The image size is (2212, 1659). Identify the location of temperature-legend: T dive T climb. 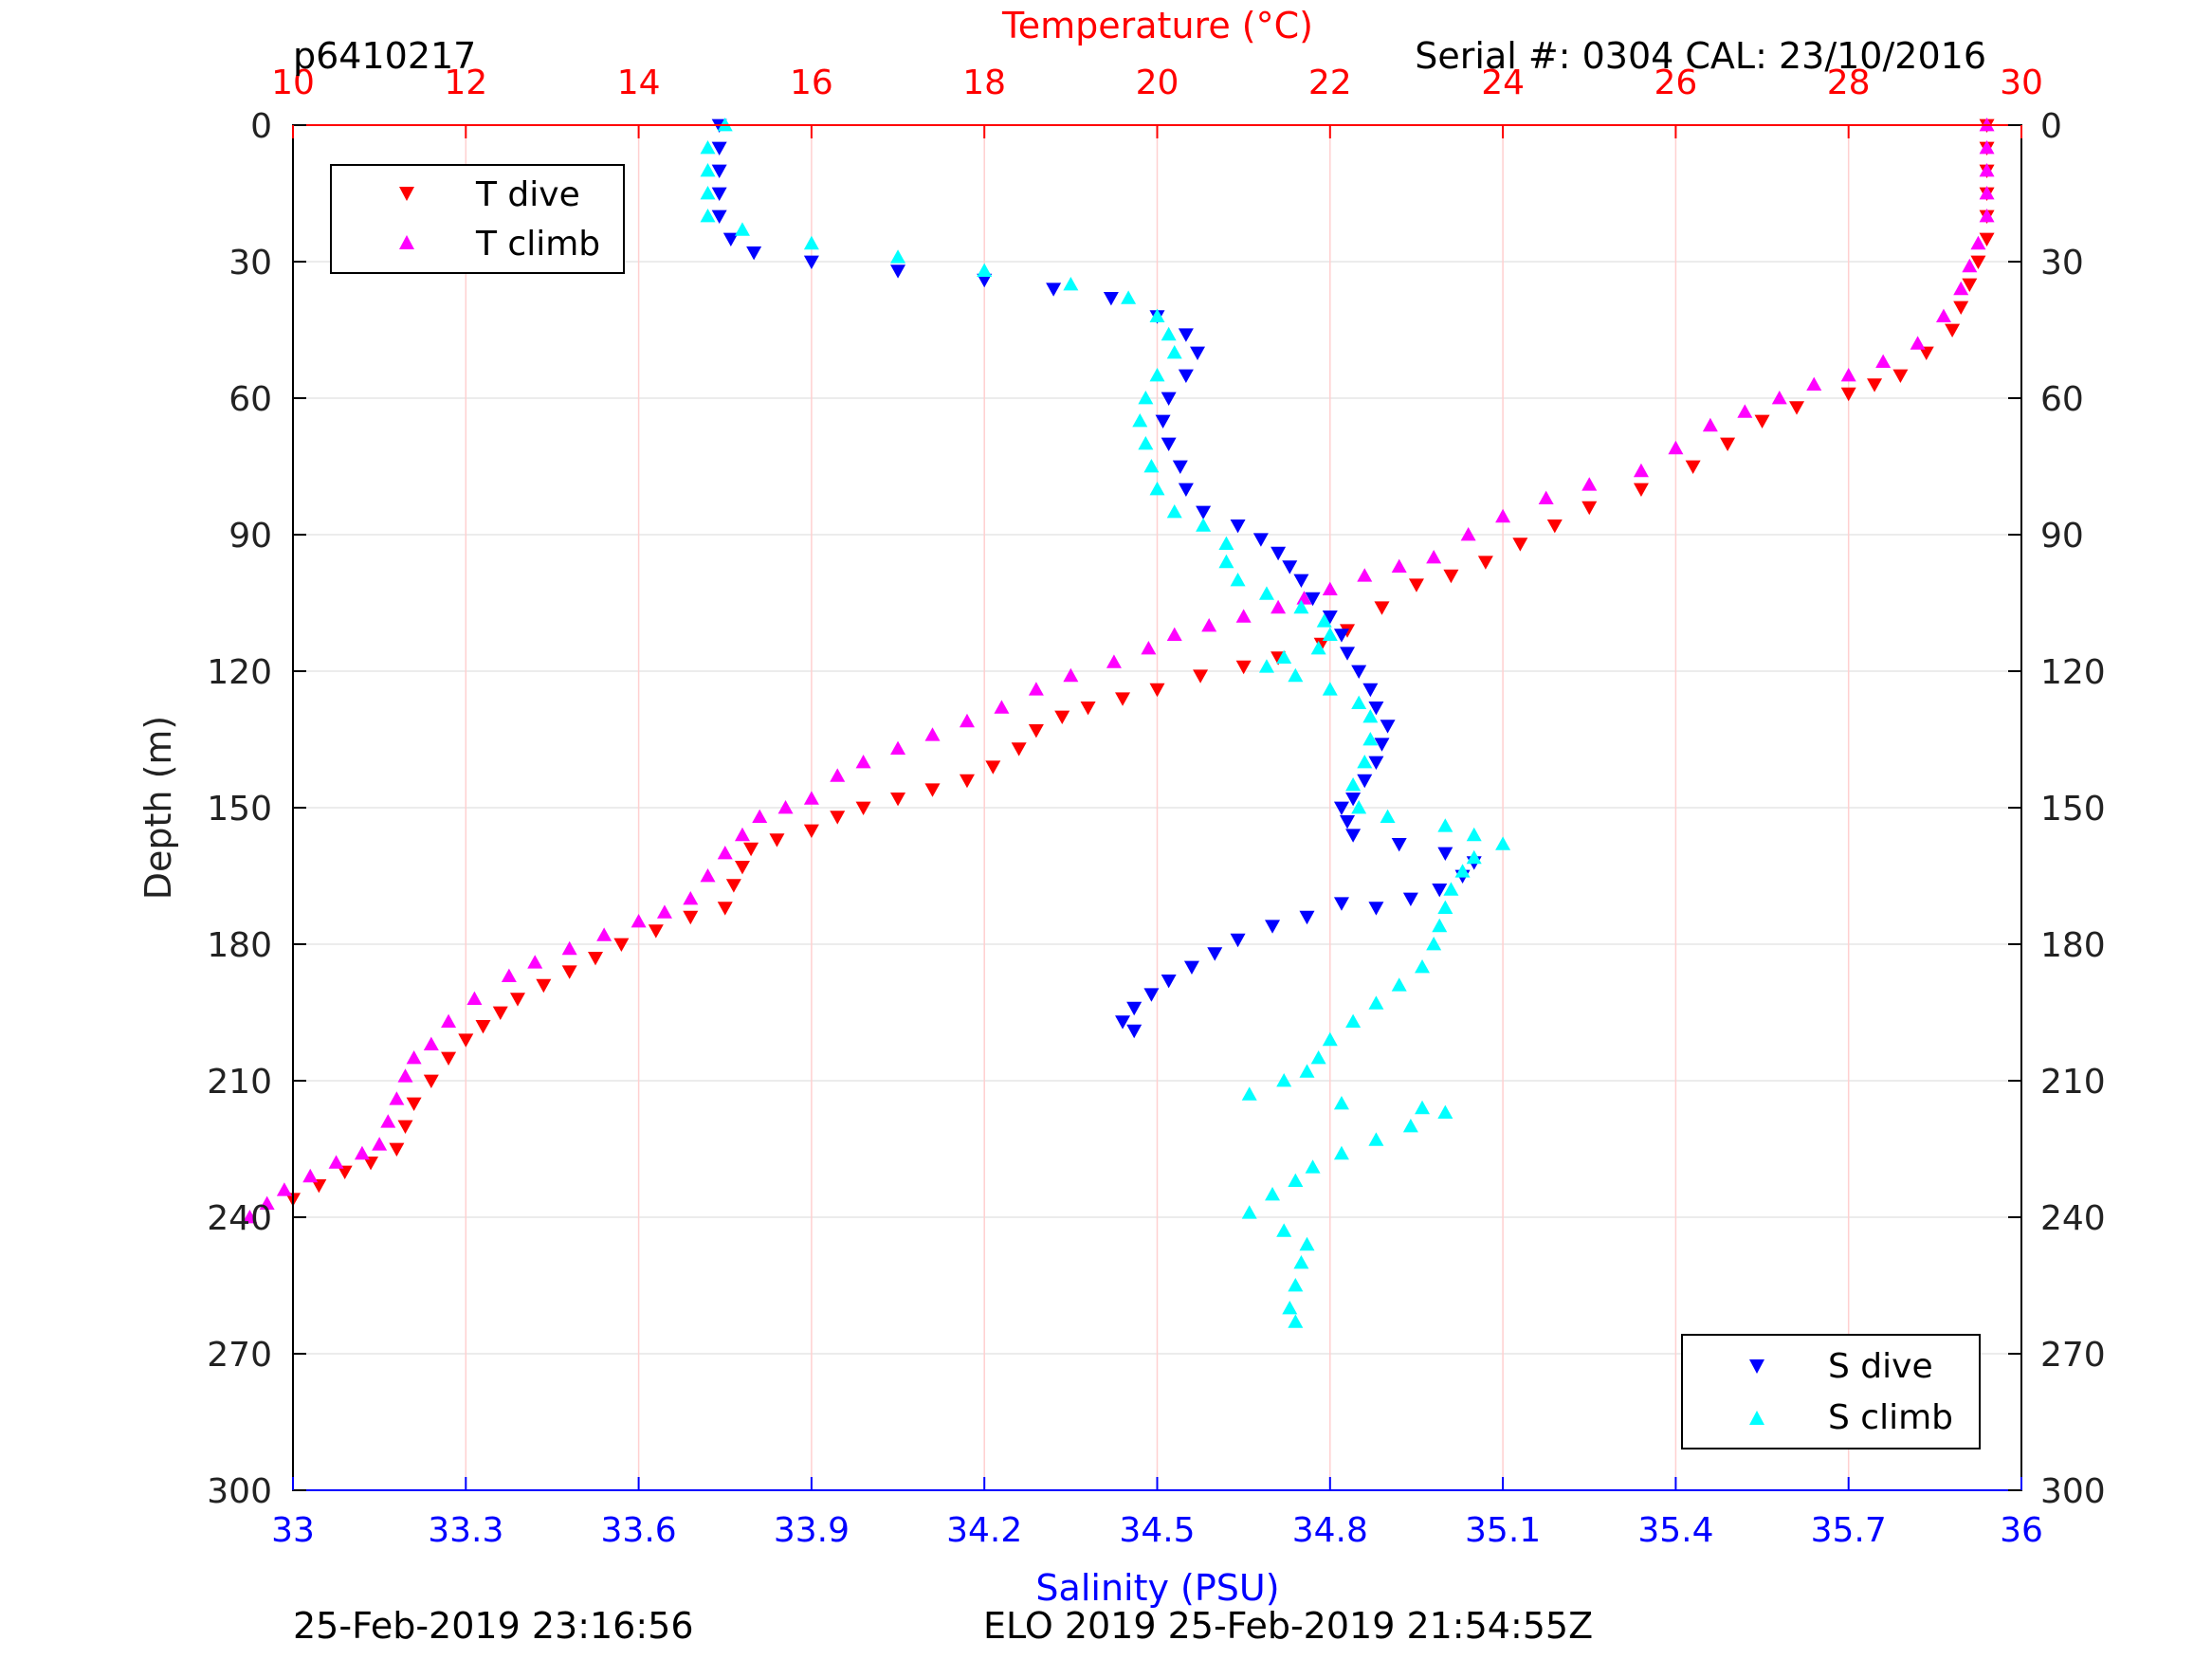
(477, 219).